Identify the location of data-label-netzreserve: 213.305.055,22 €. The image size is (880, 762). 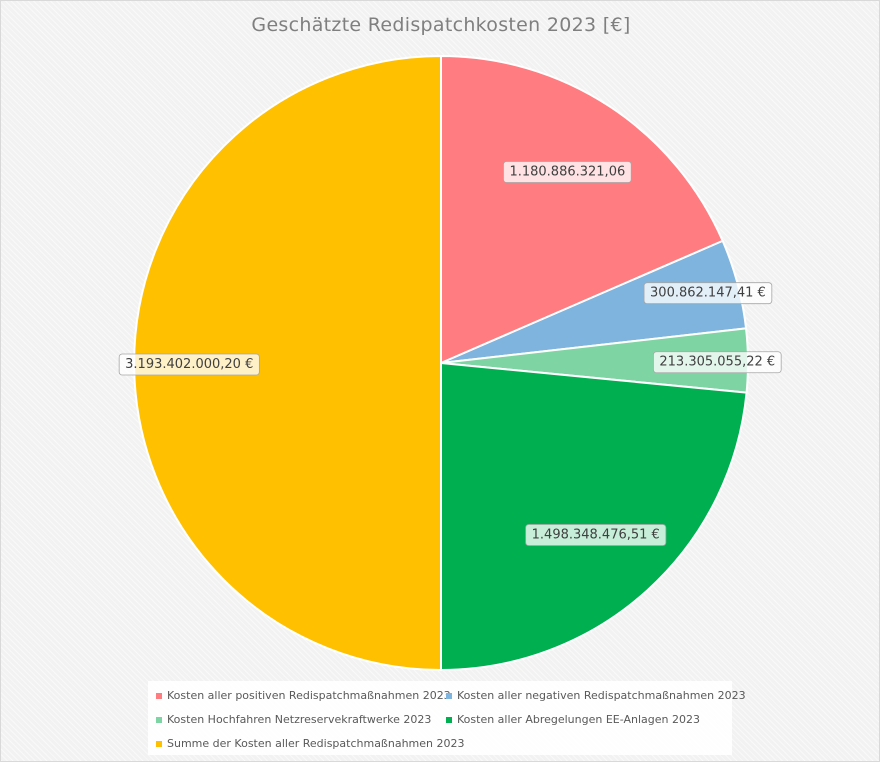
(717, 362).